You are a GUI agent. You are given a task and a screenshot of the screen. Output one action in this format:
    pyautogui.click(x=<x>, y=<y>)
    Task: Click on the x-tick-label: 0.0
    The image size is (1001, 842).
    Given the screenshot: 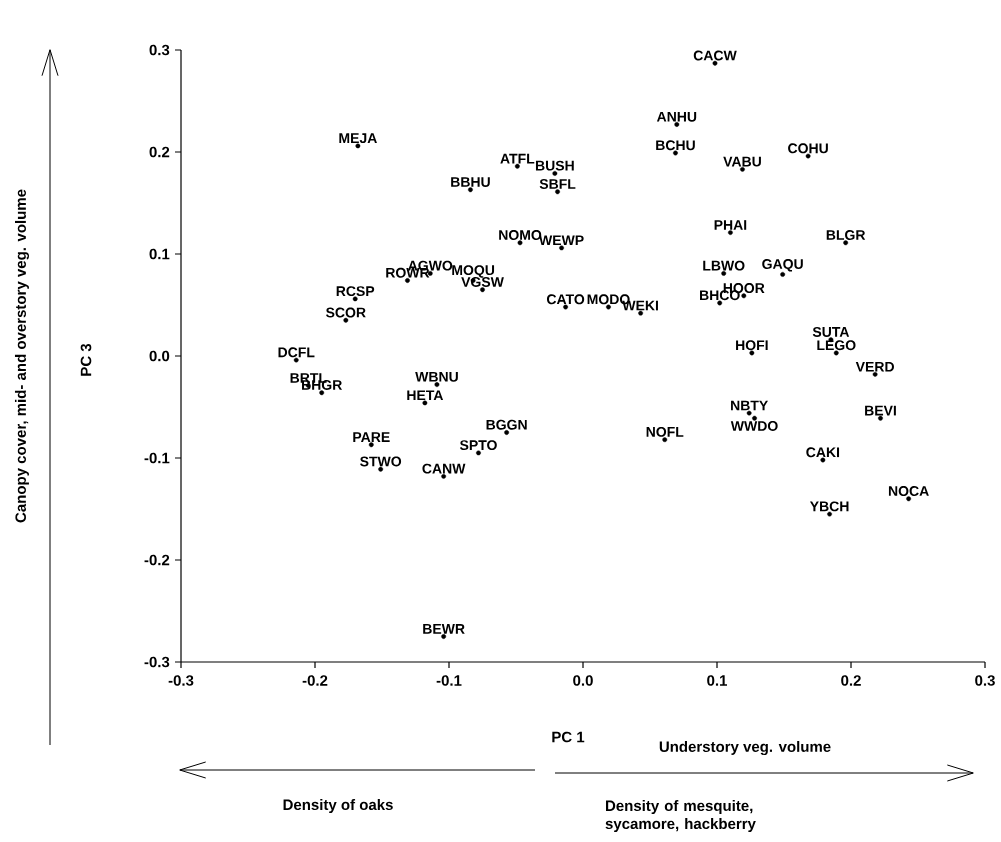 What is the action you would take?
    pyautogui.click(x=583, y=680)
    